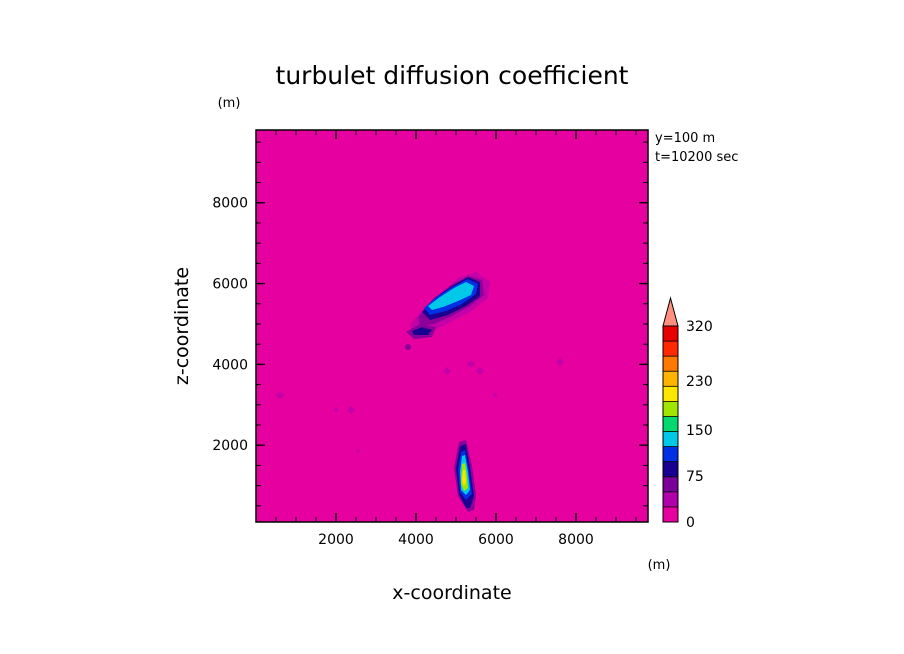 The image size is (904, 654). What do you see at coordinates (687, 413) in the screenshot?
I see `colorbar: 0 75 150 230 320` at bounding box center [687, 413].